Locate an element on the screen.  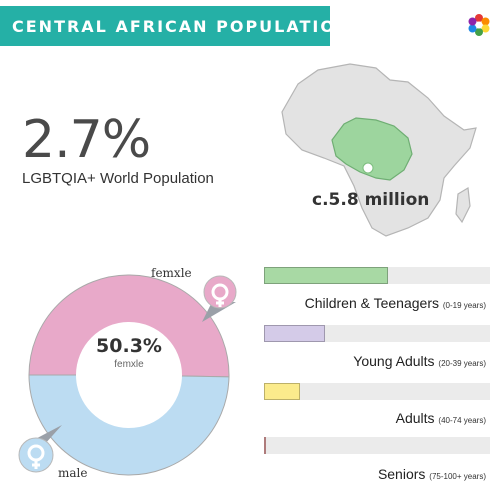
bar-category-name: Young Adults is located at coordinates (396, 361).